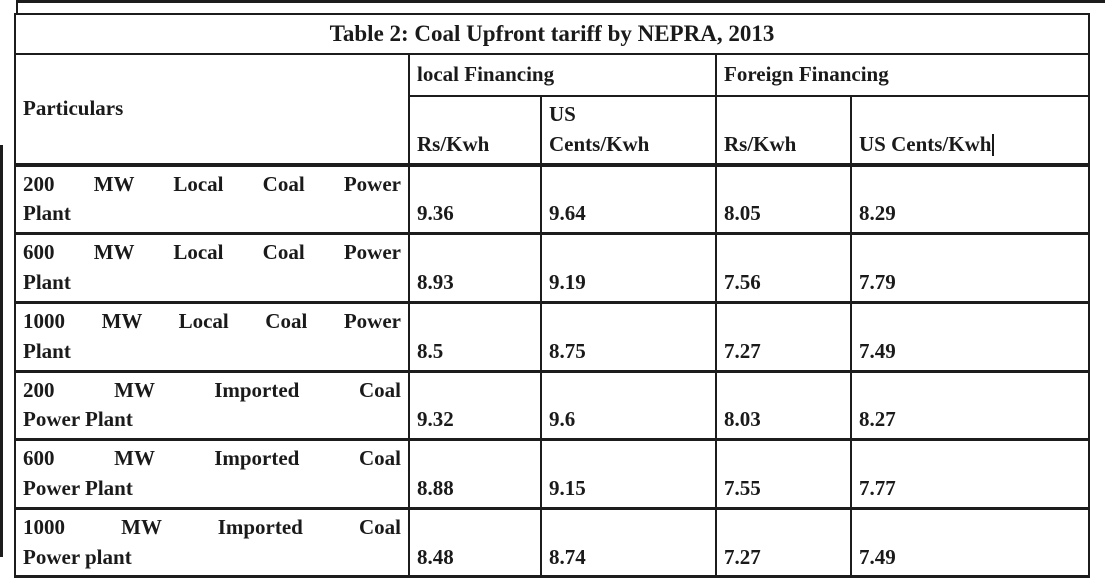  Describe the element at coordinates (212, 336) in the screenshot. I see `particulars-cell: 1000 MW Local Coal Power Plant` at that location.